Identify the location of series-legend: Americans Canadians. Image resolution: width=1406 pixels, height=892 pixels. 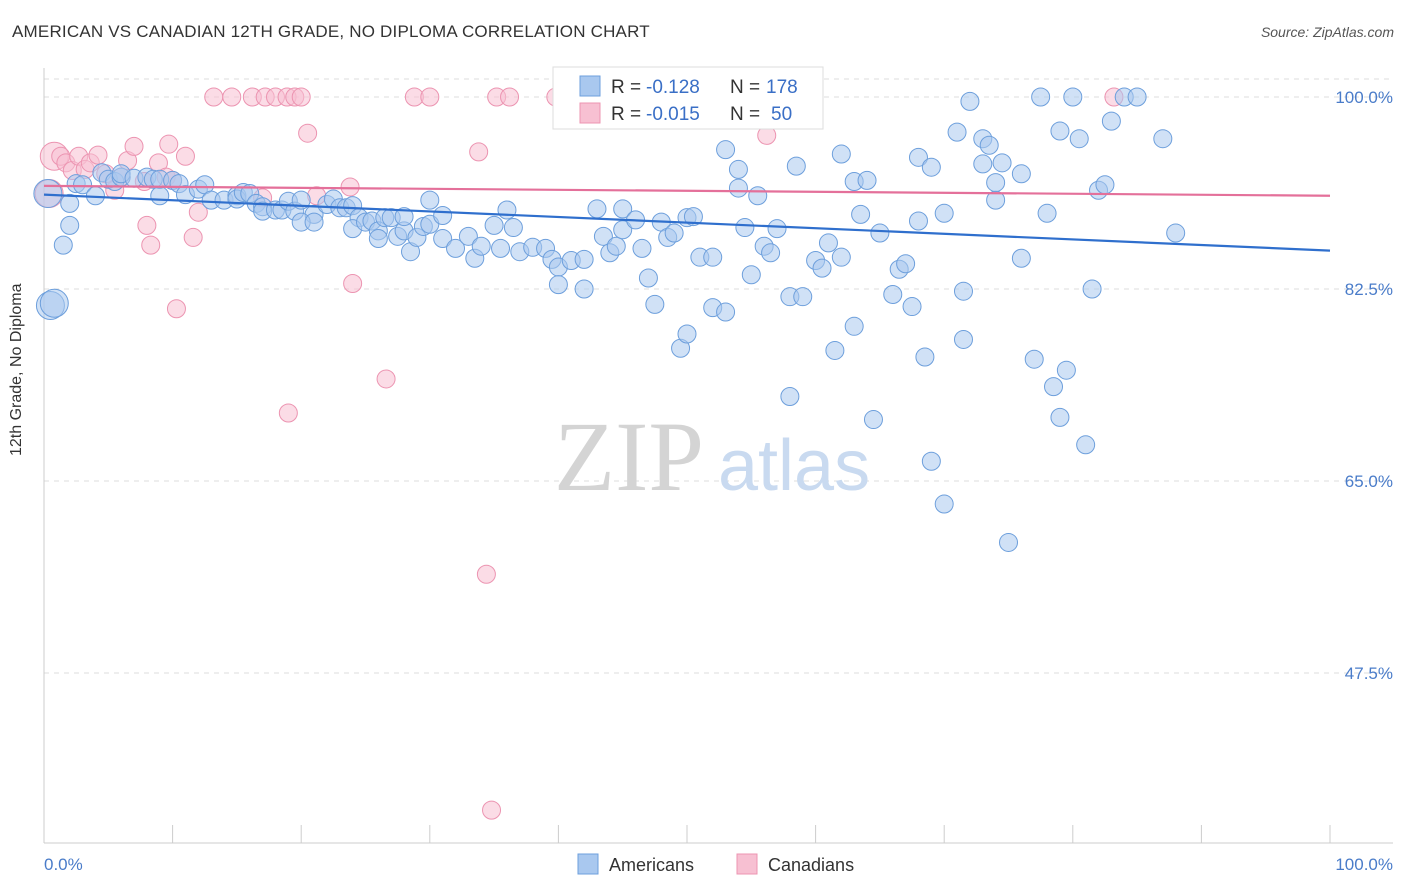
(715, 864).